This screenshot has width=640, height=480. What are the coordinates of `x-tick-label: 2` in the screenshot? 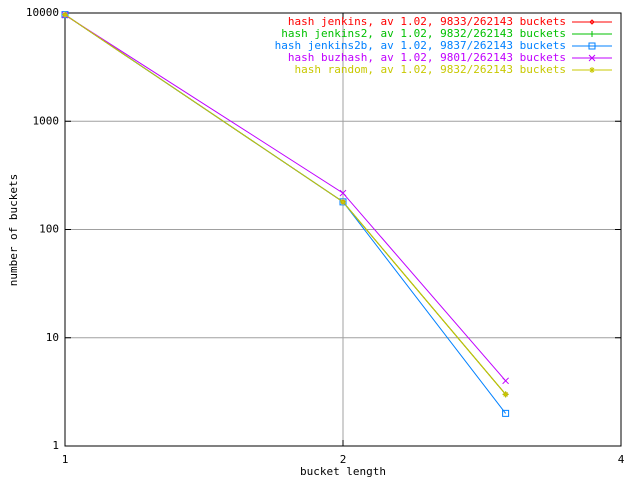 It's located at (343, 459).